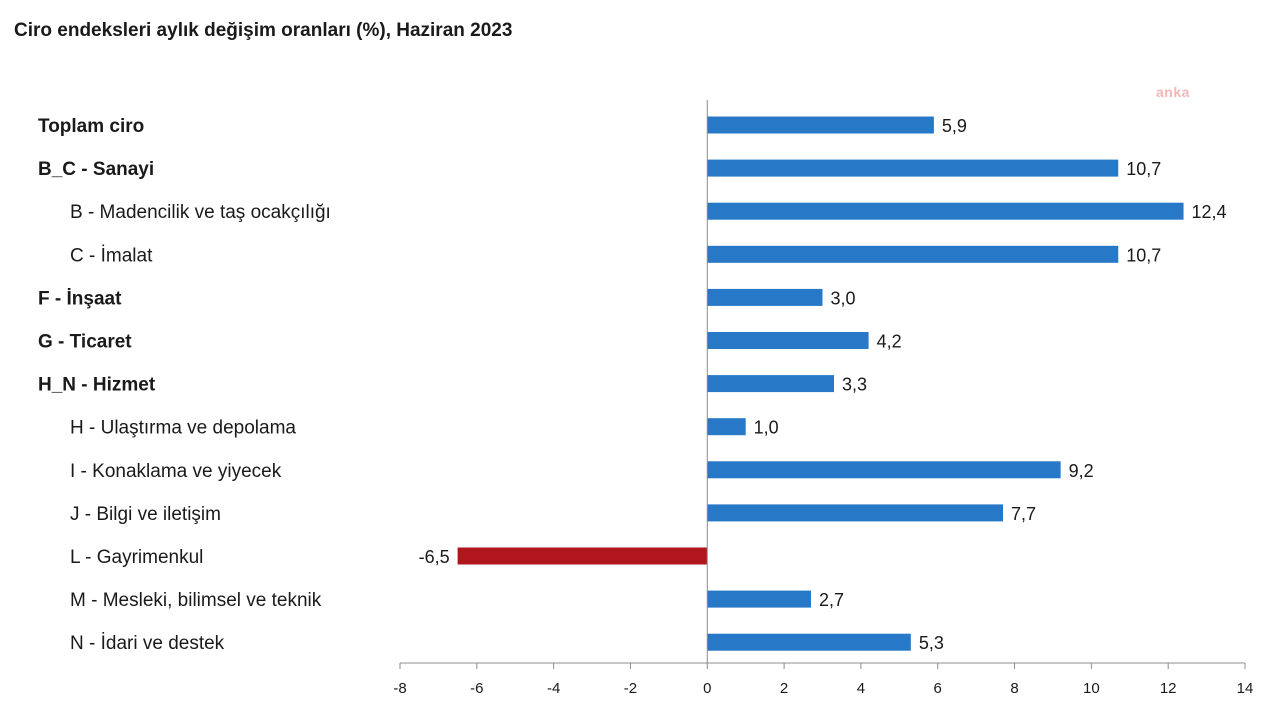 The image size is (1280, 720). Describe the element at coordinates (954, 126) in the screenshot. I see `data-label: 5,9` at that location.